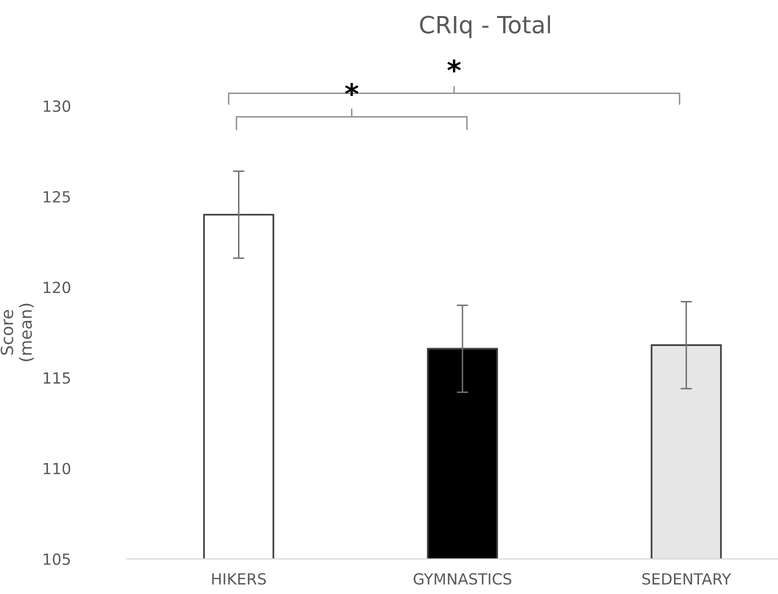 The height and width of the screenshot is (594, 778). Describe the element at coordinates (57, 197) in the screenshot. I see `y-tick-label: 125` at that location.